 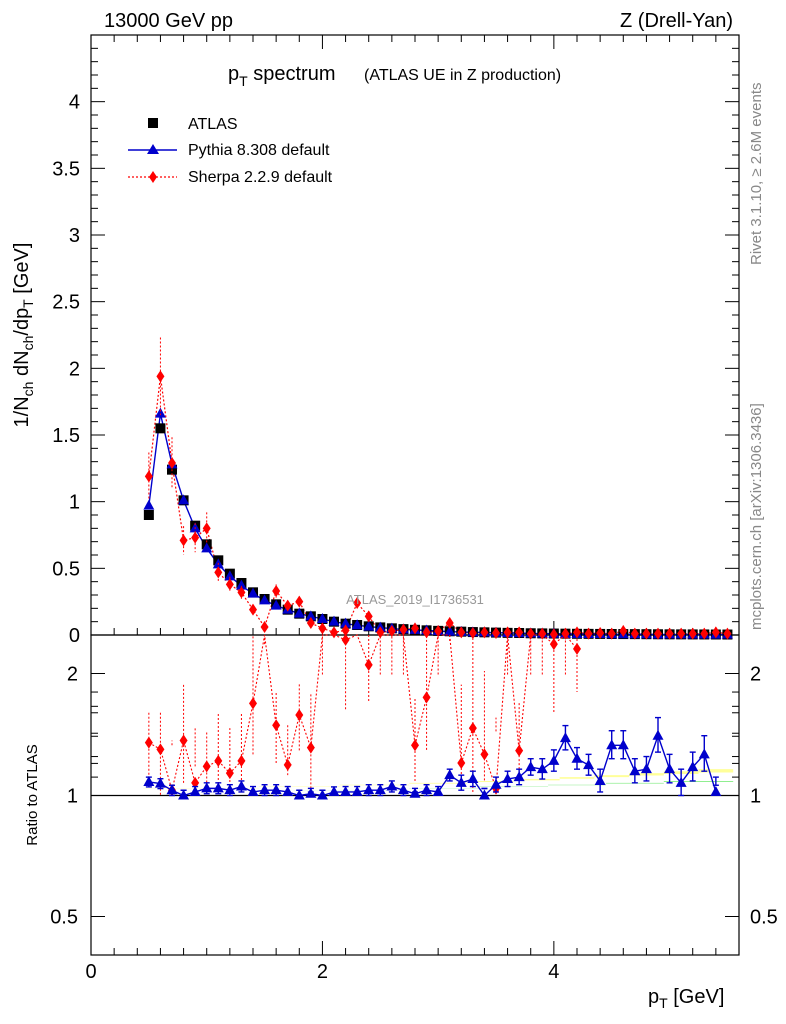 I want to click on main-y-tick-label: 0.5, so click(x=66, y=569).